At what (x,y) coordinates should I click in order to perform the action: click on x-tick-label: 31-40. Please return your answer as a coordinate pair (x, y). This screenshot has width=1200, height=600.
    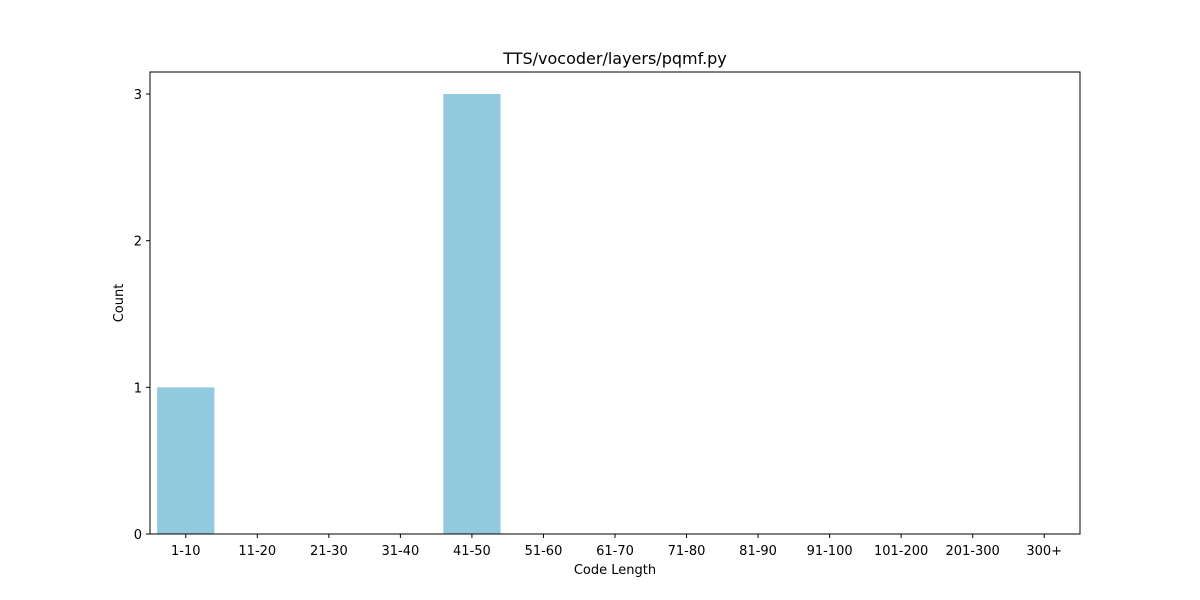
    Looking at the image, I should click on (400, 551).